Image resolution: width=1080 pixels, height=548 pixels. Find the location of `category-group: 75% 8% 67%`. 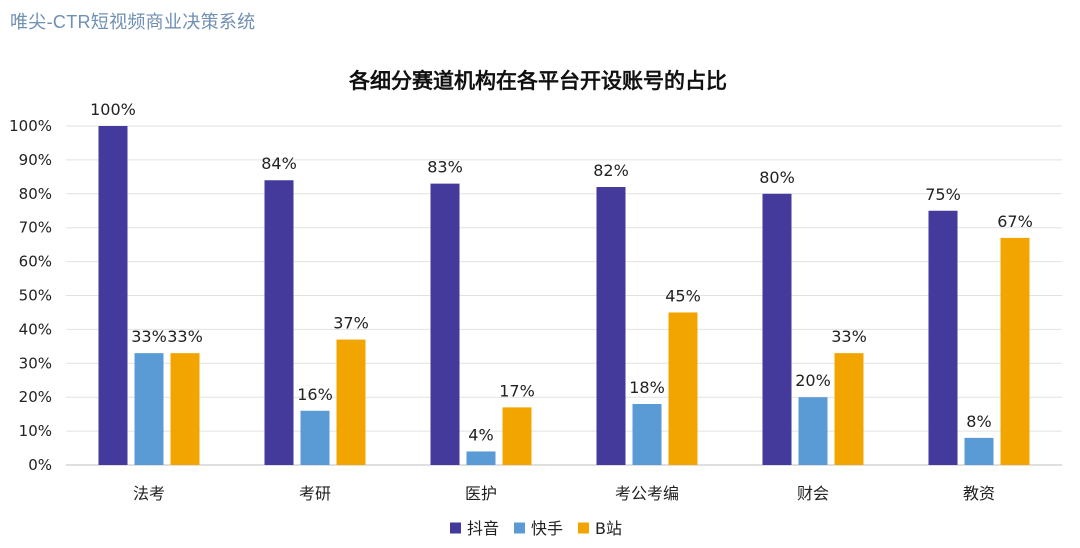

category-group: 75% 8% 67% is located at coordinates (979, 325).